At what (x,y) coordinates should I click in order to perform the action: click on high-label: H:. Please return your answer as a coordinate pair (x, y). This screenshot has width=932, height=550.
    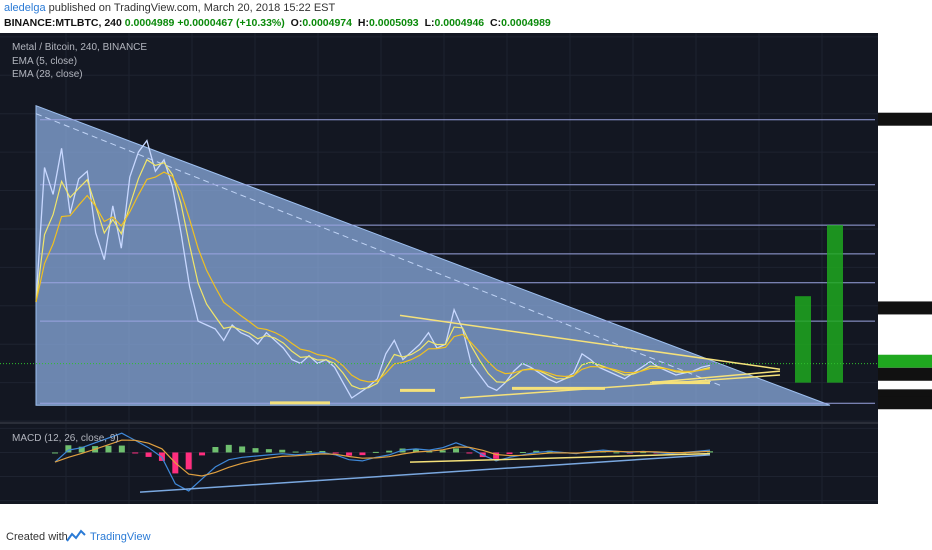
    Looking at the image, I should click on (363, 23).